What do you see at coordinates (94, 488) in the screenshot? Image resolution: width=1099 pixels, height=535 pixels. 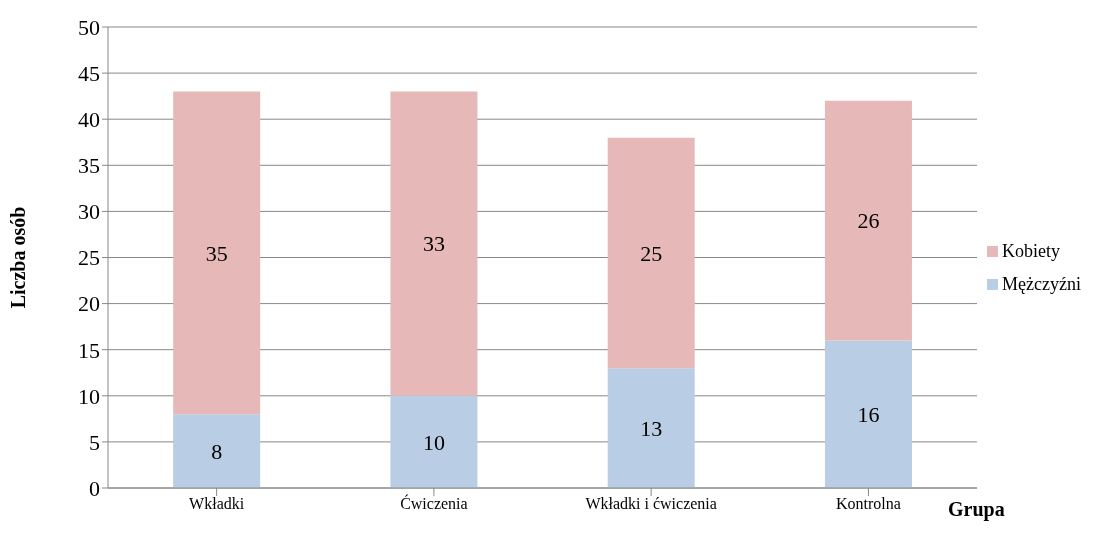 I see `y-tick-label: 0` at bounding box center [94, 488].